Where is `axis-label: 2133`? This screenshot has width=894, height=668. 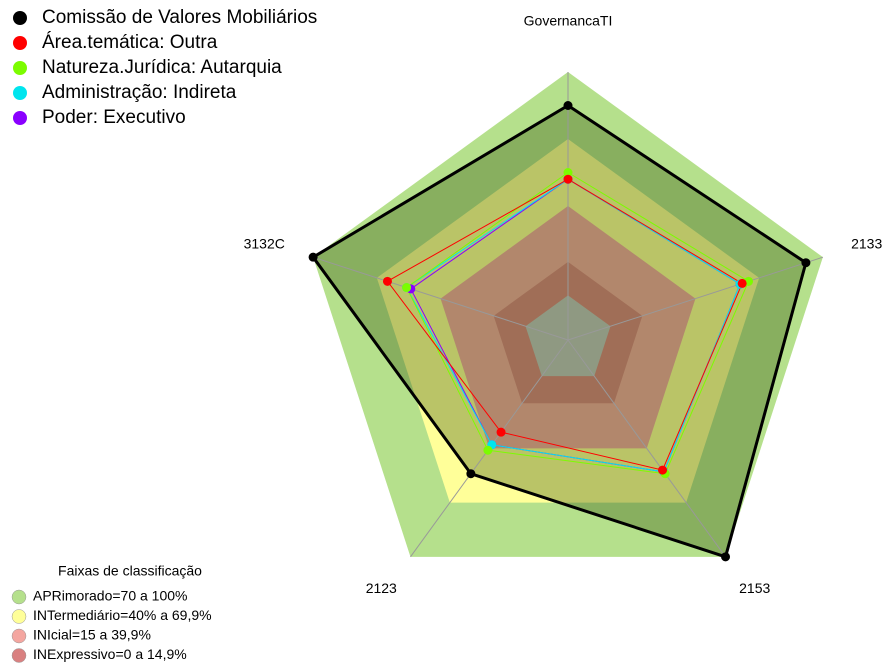
axis-label: 2133 is located at coordinates (866, 243).